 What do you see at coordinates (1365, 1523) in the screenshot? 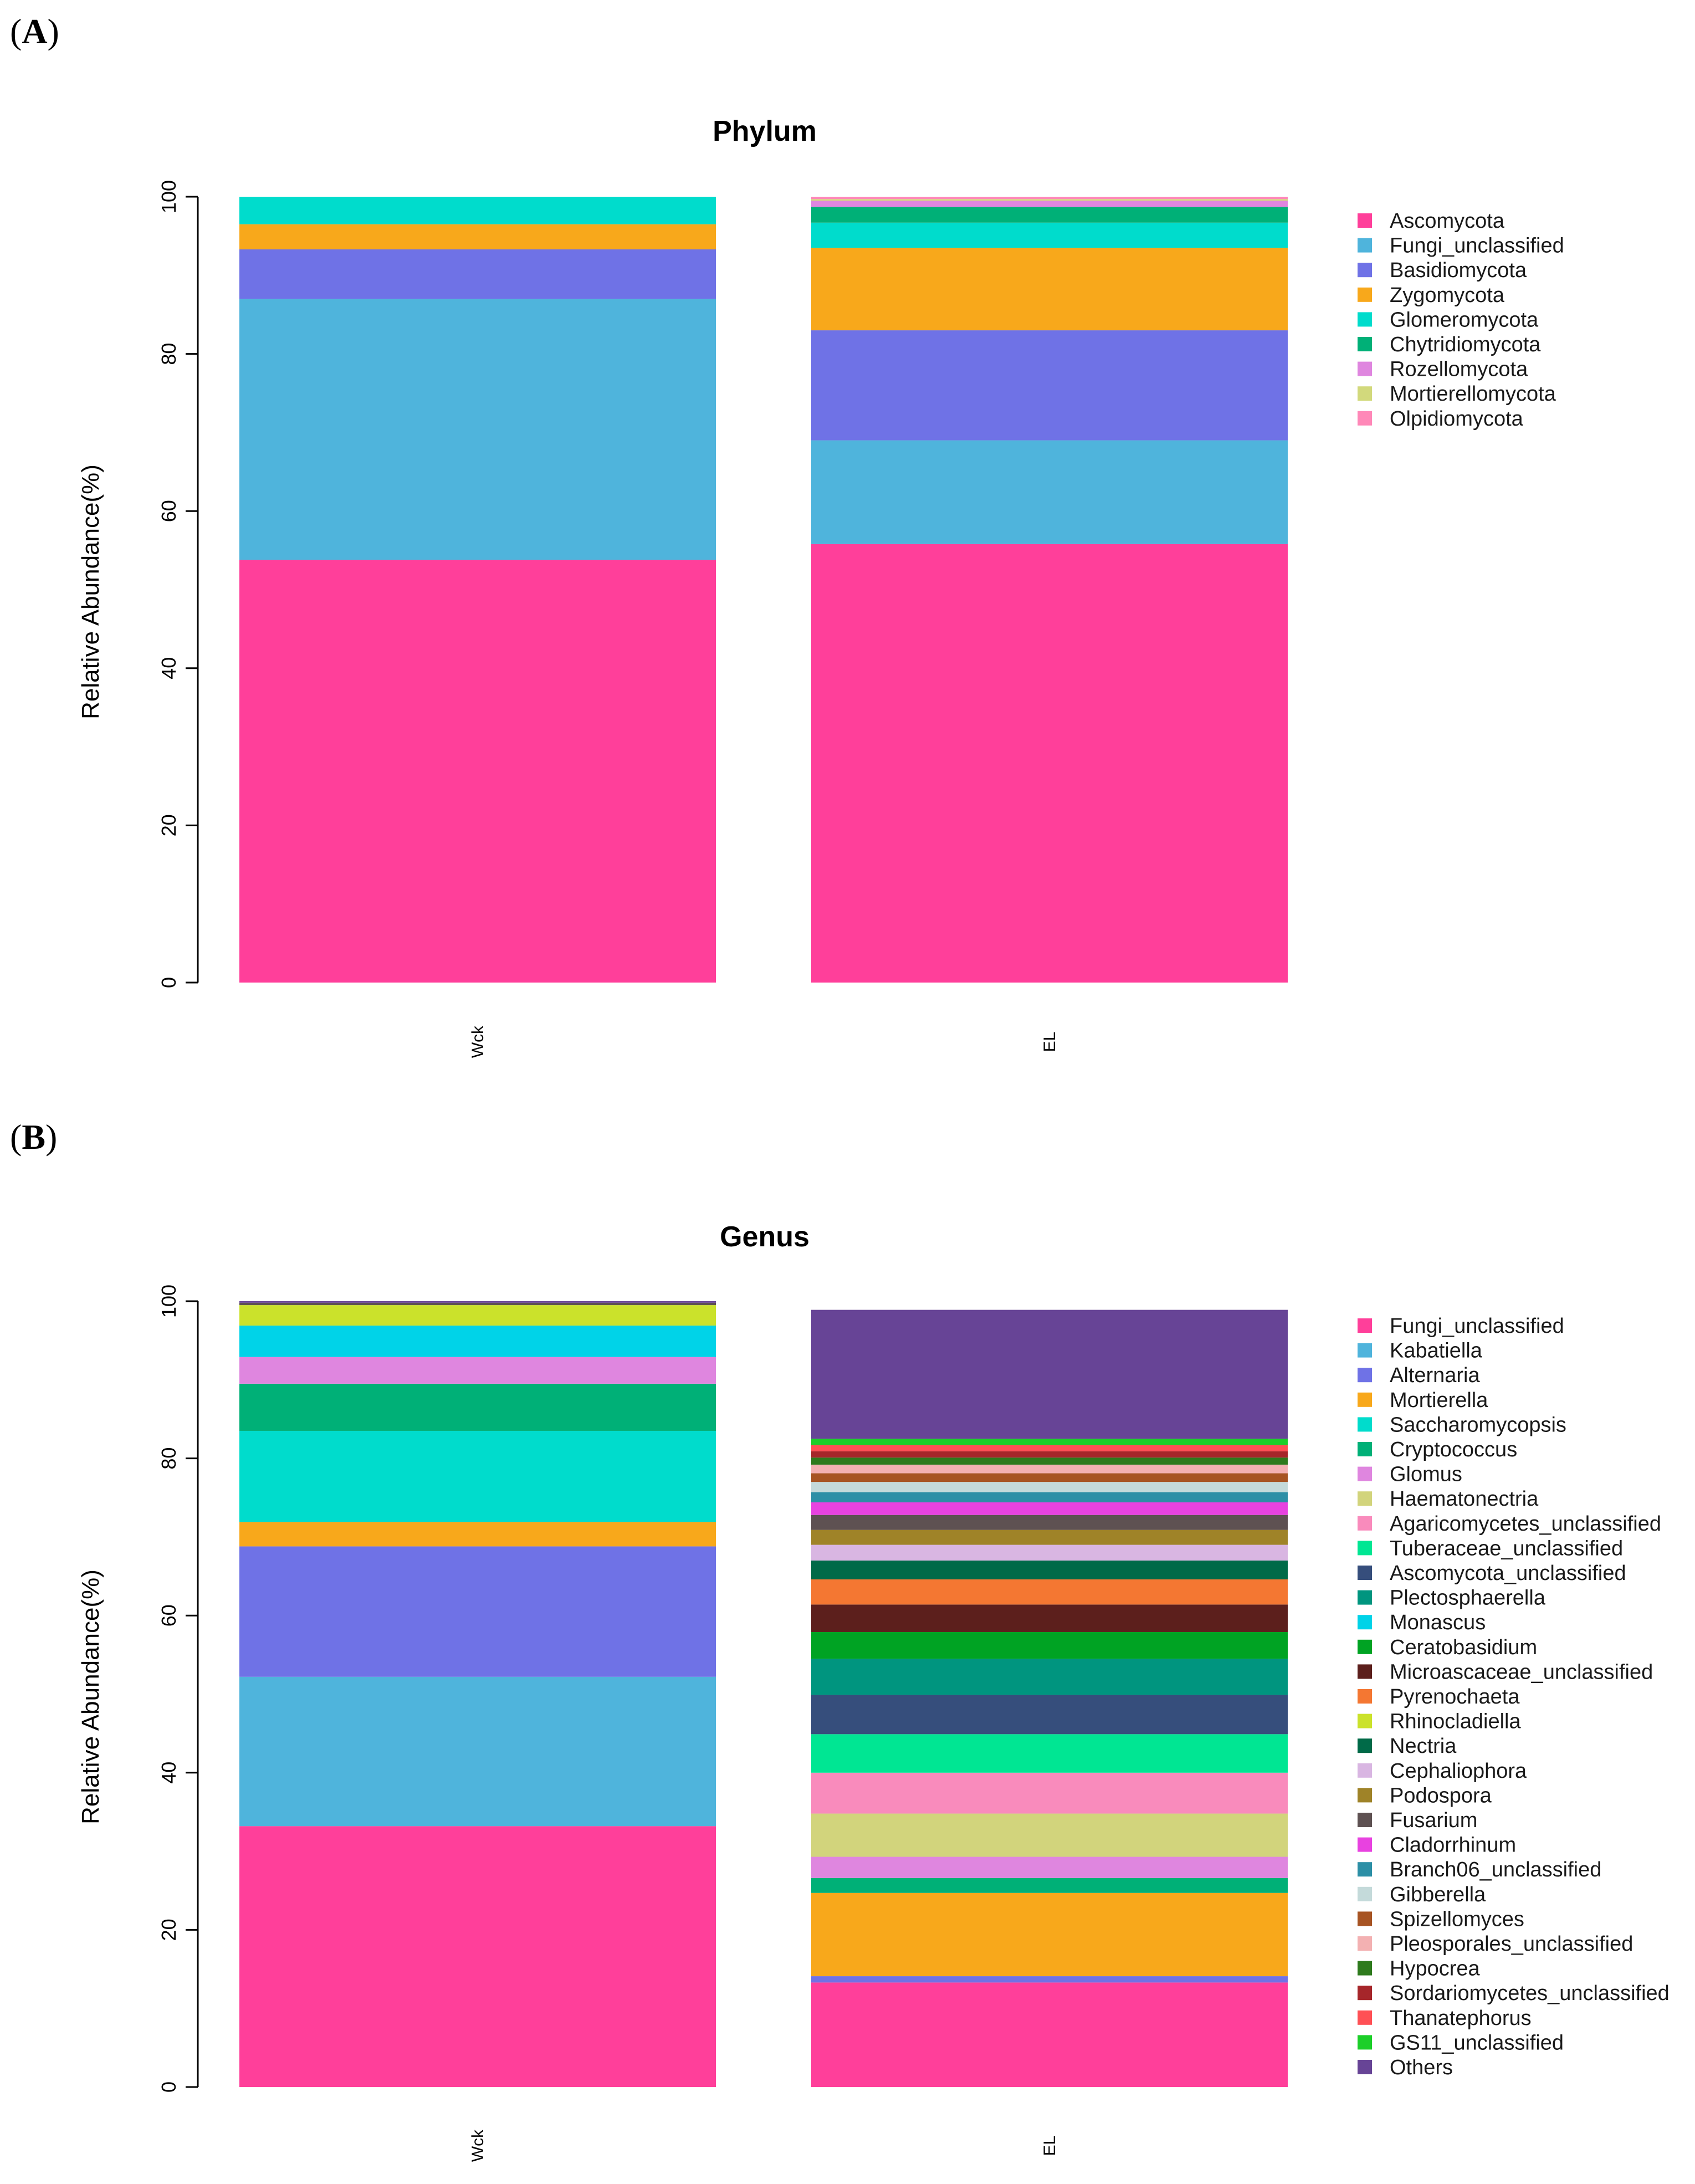
I see `legend-swatch-agaricomycetes-unclassified` at bounding box center [1365, 1523].